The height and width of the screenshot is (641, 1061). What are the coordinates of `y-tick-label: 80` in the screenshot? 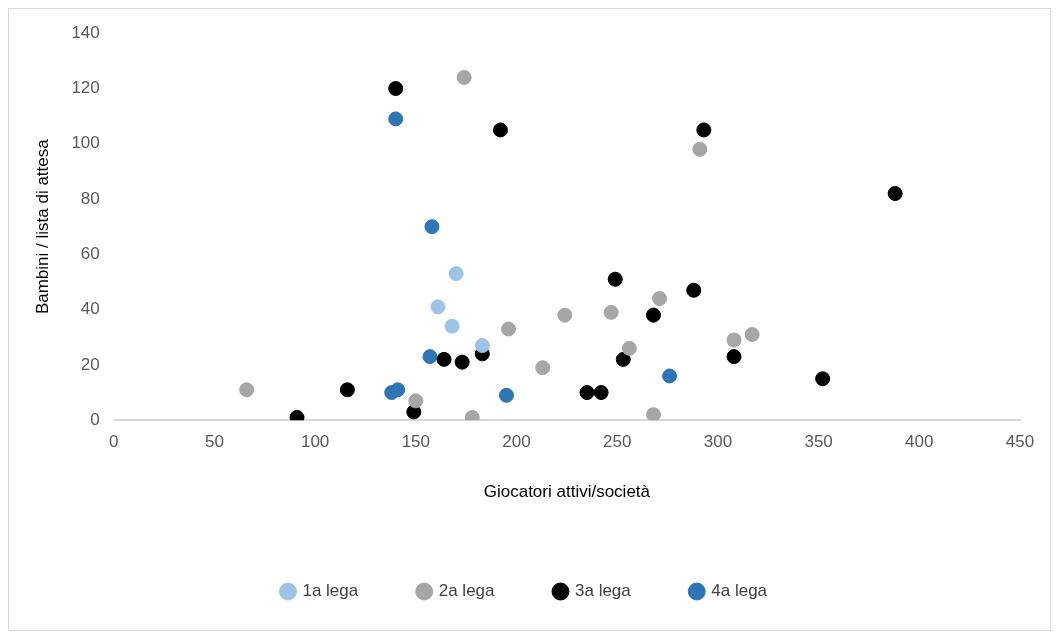 It's located at (90, 198).